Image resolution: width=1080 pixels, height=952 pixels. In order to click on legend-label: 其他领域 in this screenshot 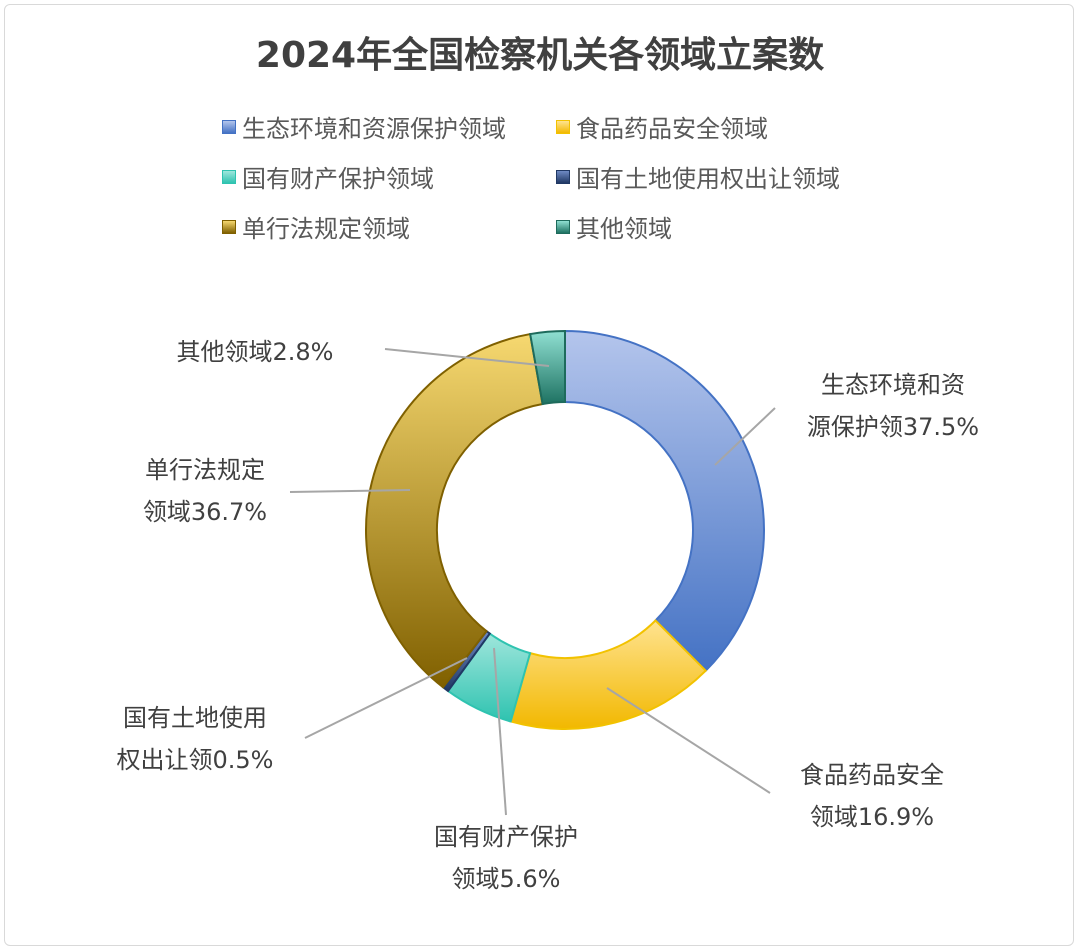, I will do `click(624, 229)`.